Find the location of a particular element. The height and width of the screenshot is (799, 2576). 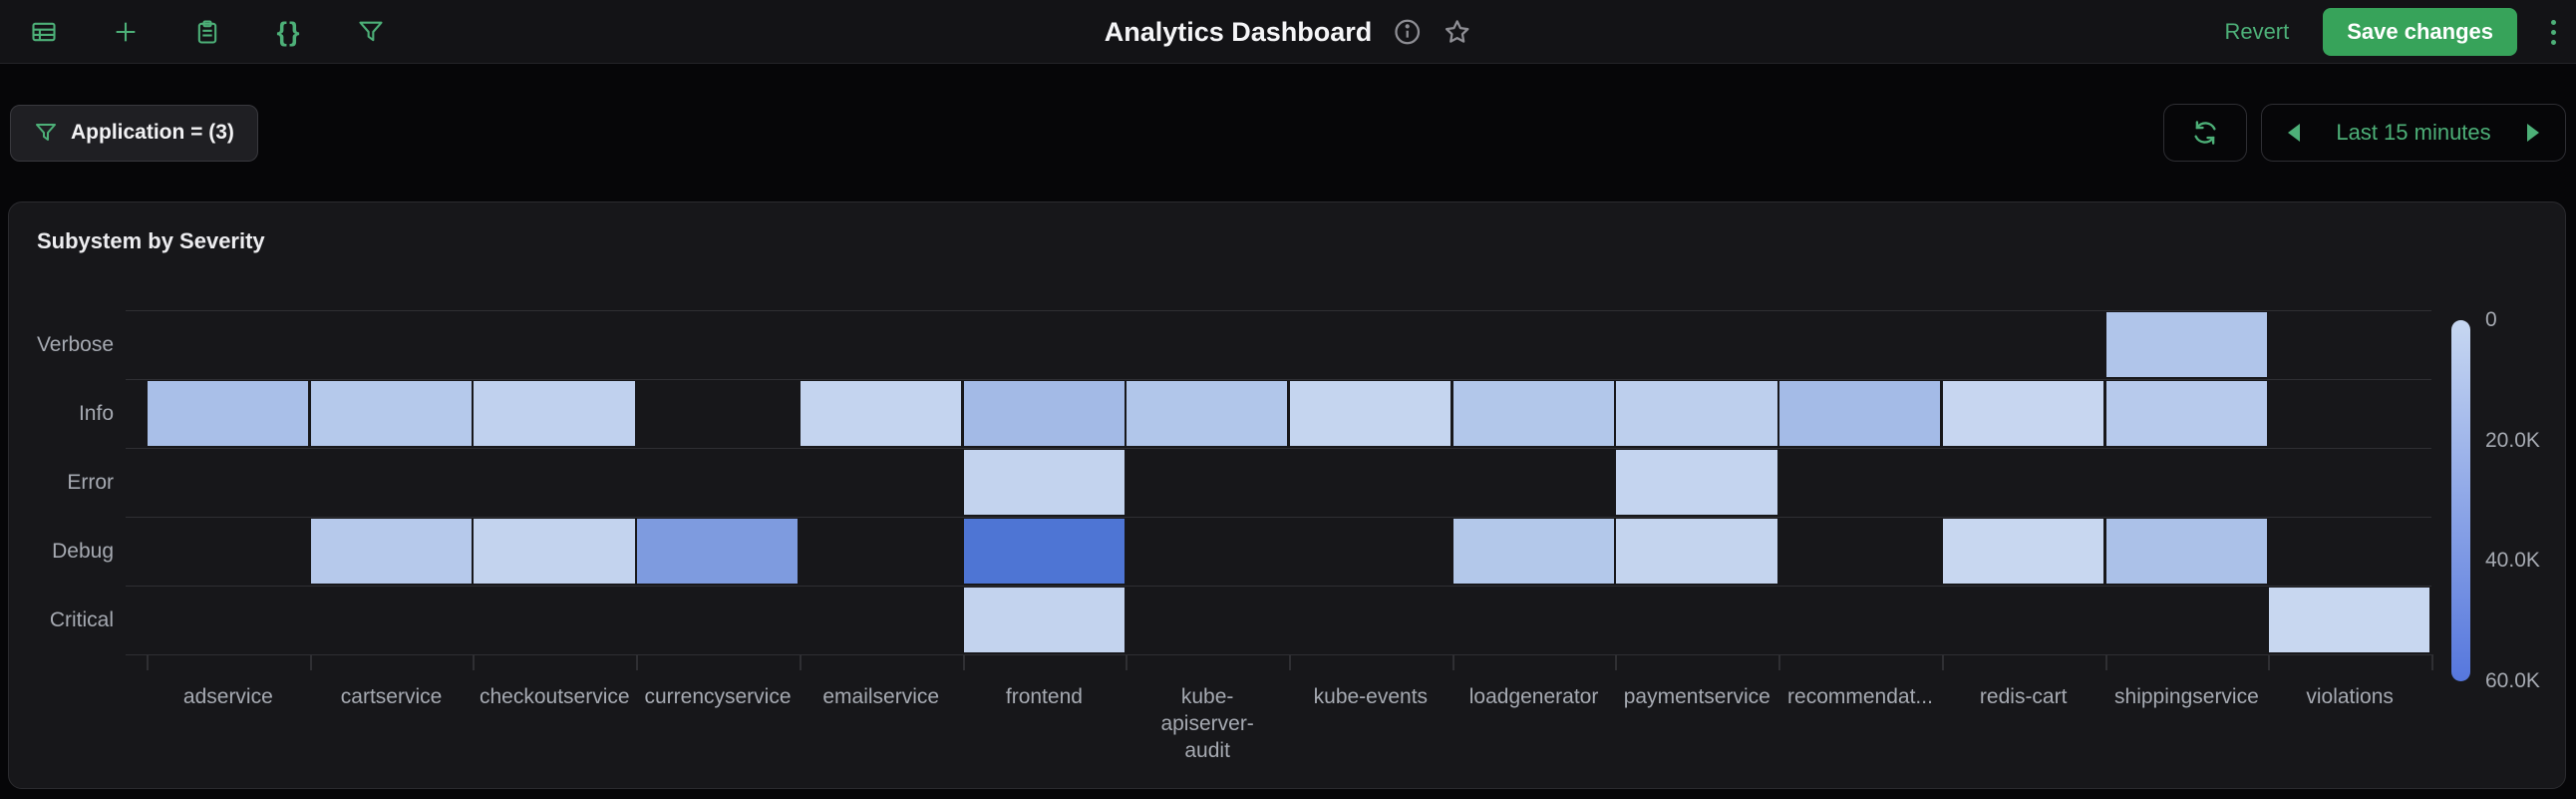

kebab-menu-icon is located at coordinates (2553, 33).